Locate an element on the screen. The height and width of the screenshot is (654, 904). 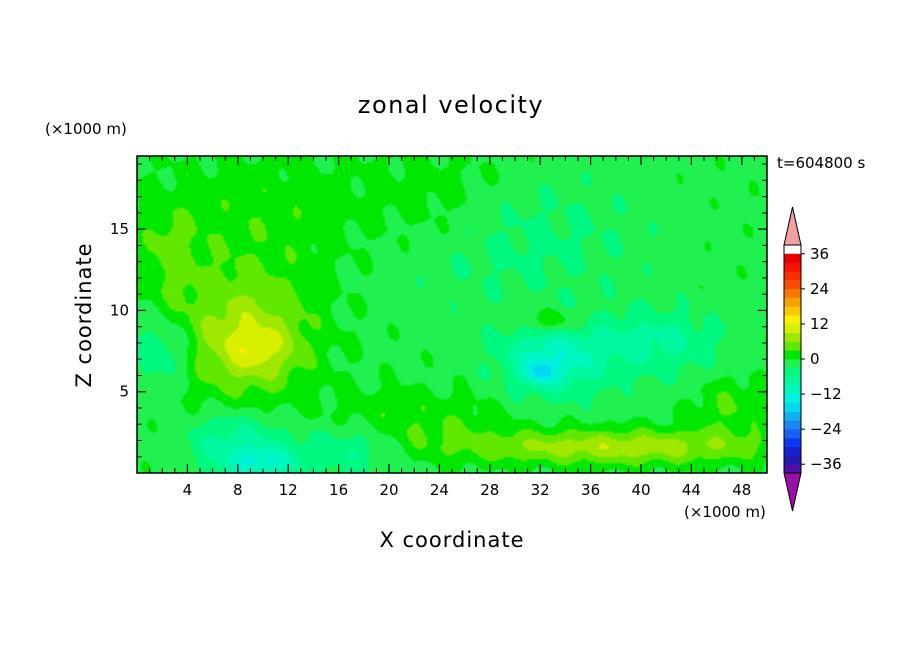
colorbar-tick-label: −24 is located at coordinates (826, 429).